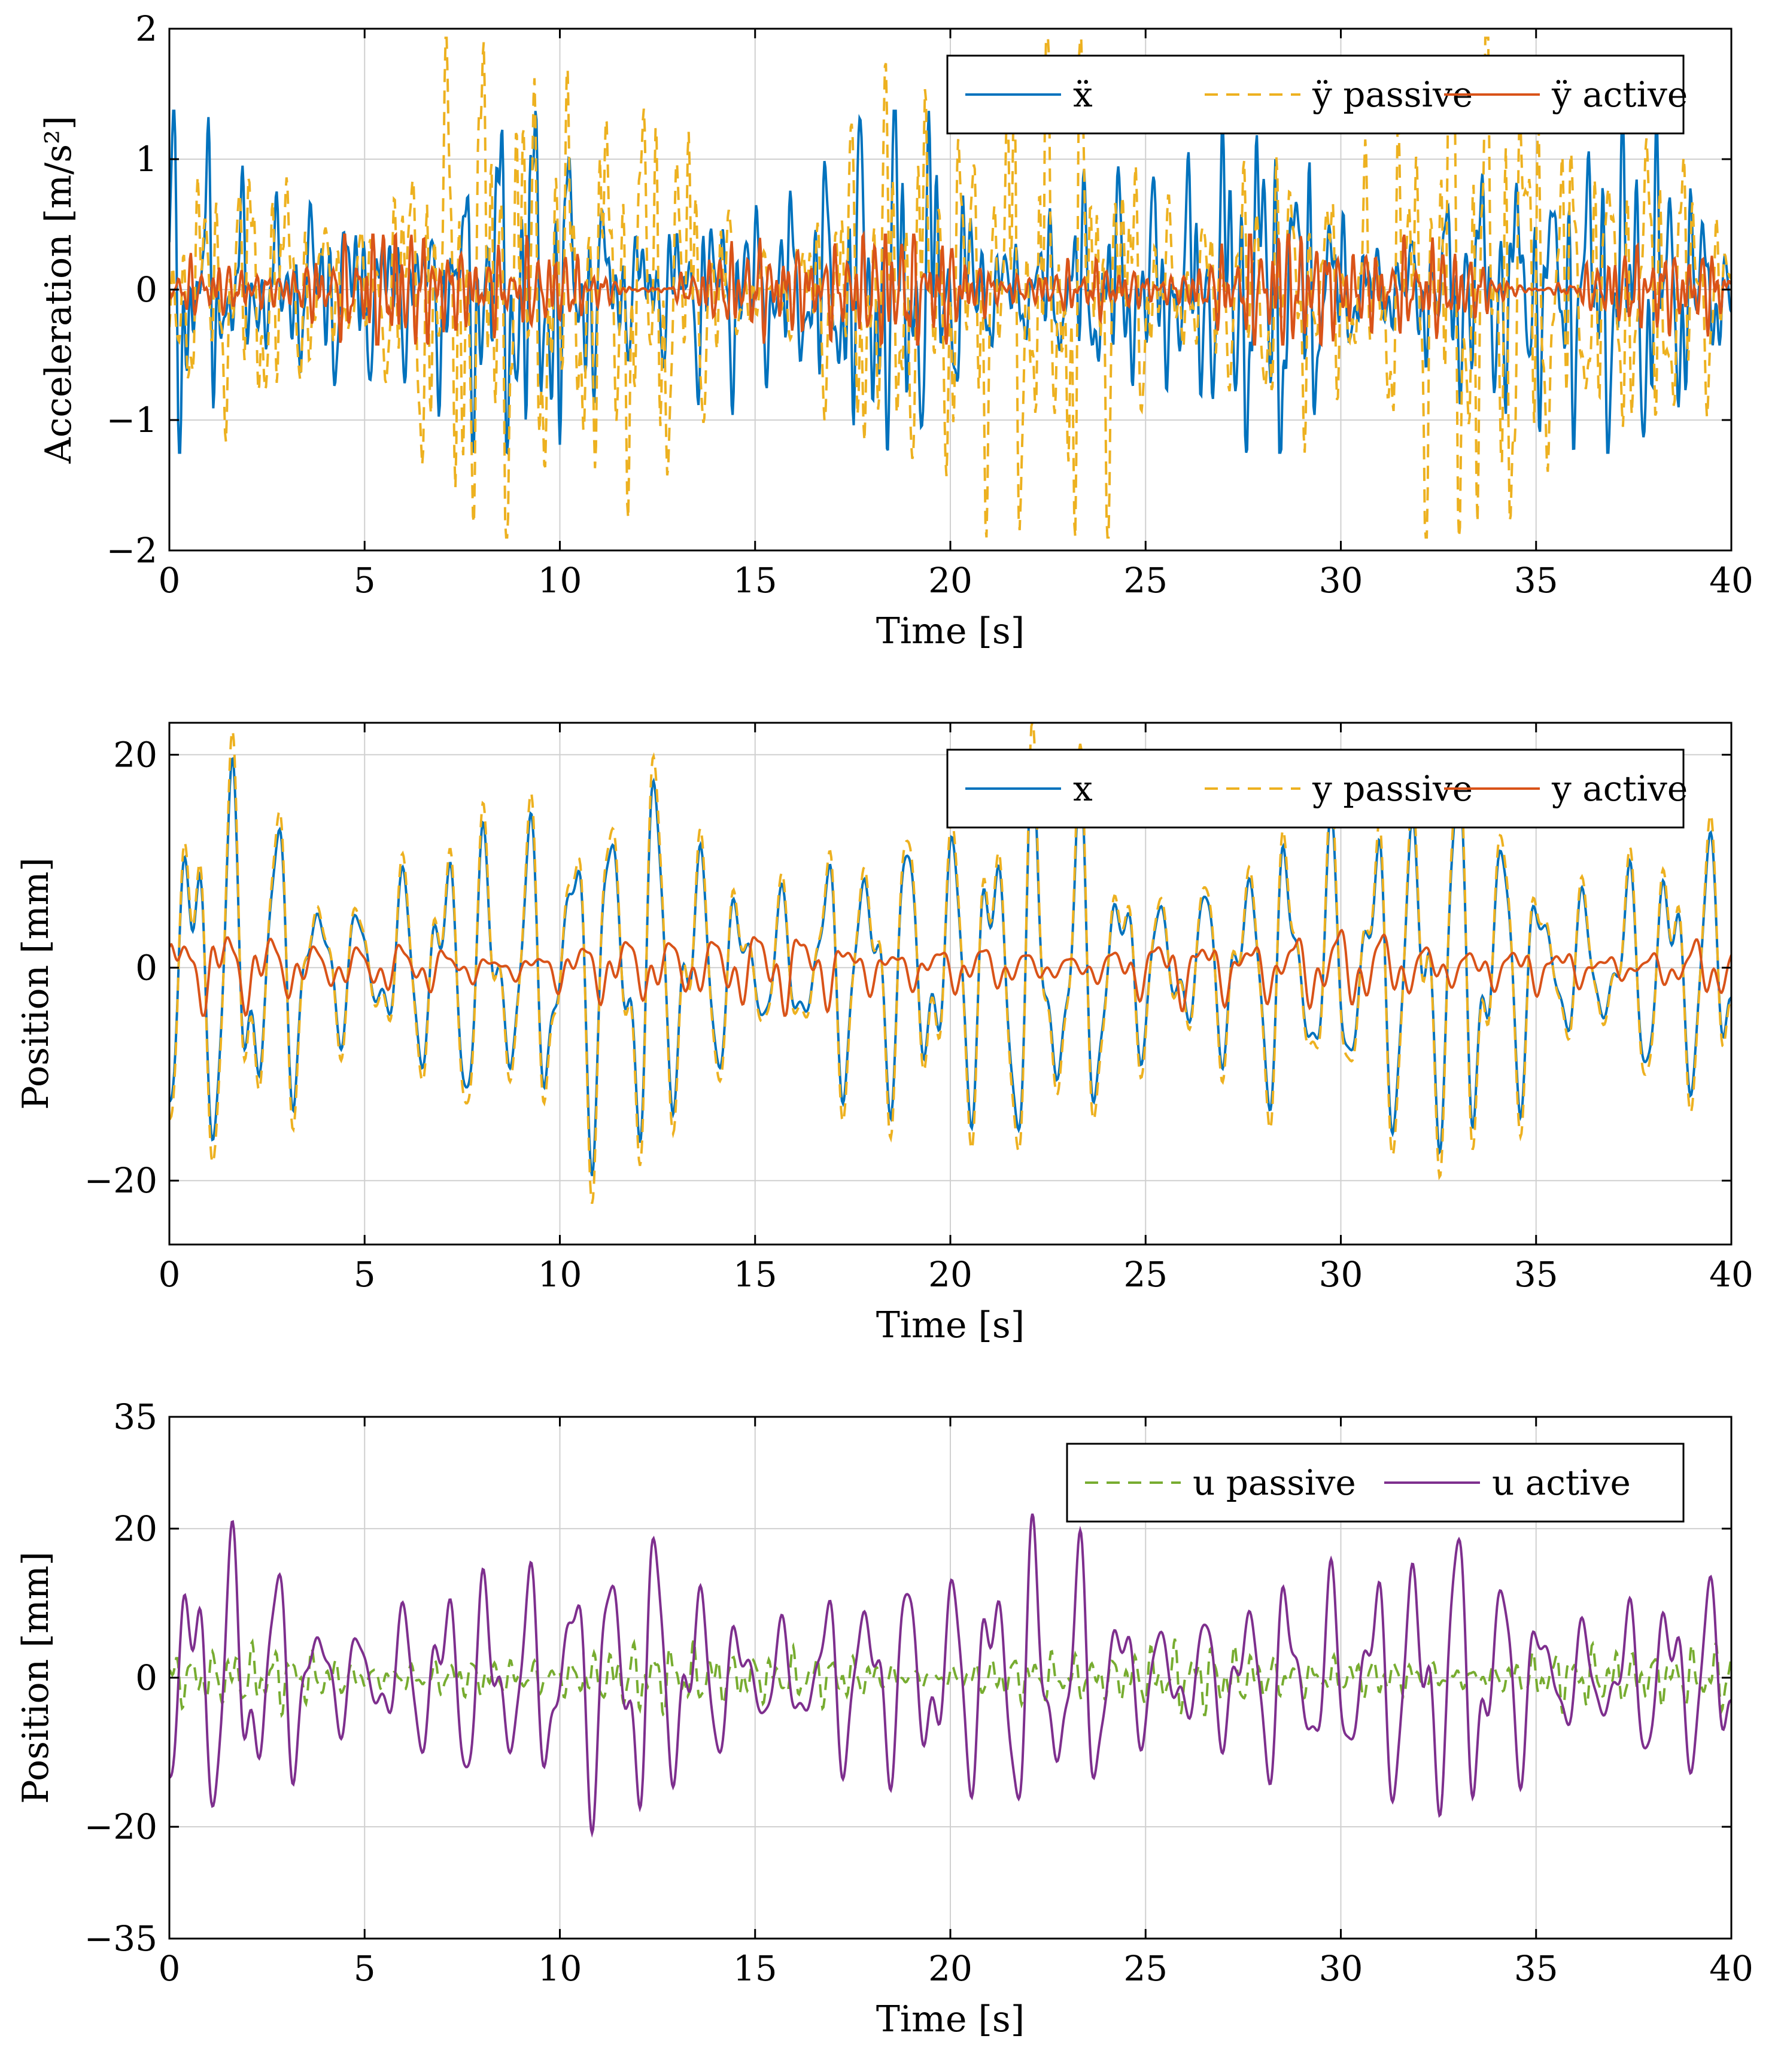 The height and width of the screenshot is (2072, 1781). I want to click on legend-label: ẍ, so click(1083, 94).